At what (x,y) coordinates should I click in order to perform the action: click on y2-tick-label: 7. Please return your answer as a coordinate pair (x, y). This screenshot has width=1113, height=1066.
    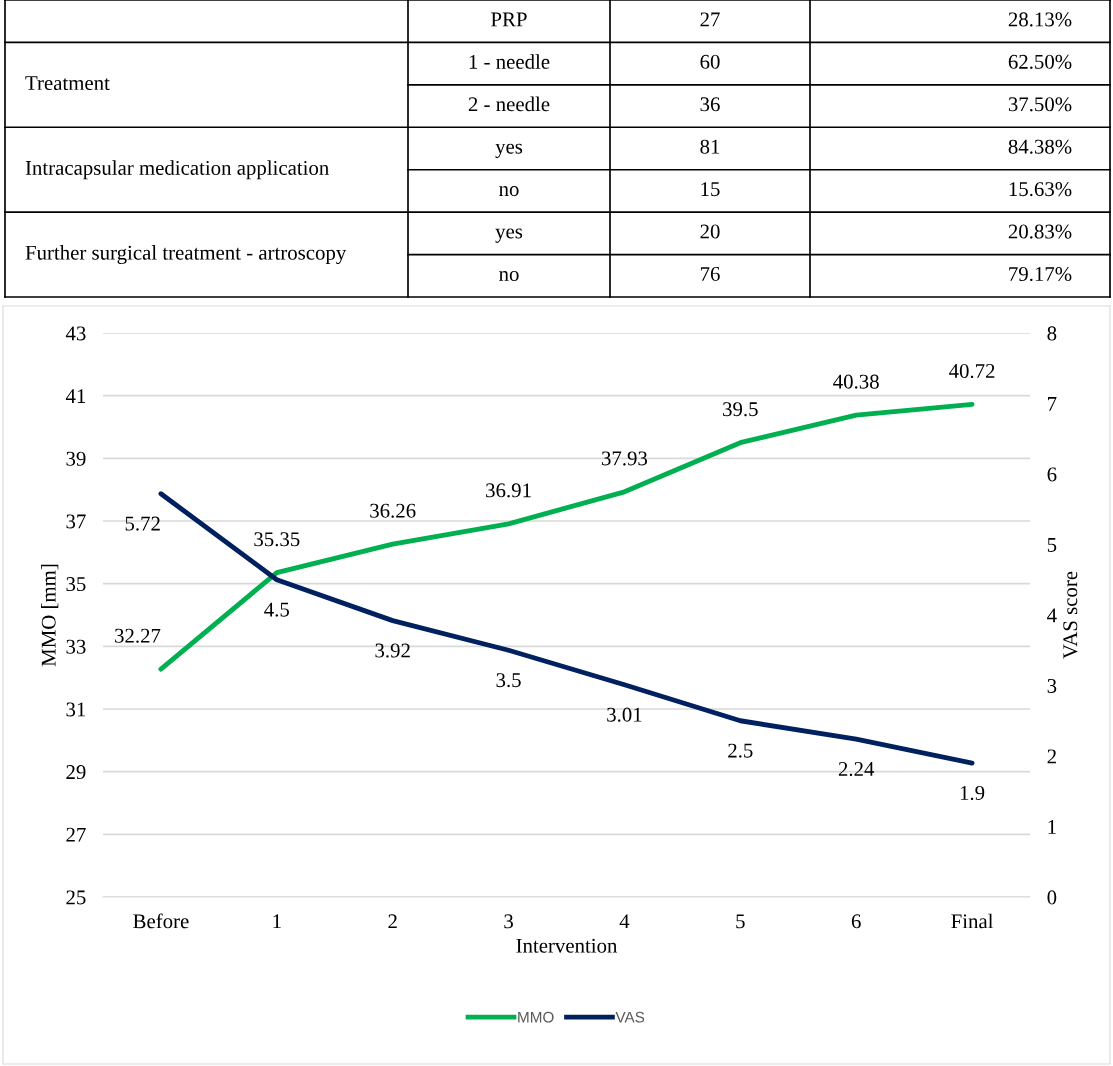
    Looking at the image, I should click on (1052, 404).